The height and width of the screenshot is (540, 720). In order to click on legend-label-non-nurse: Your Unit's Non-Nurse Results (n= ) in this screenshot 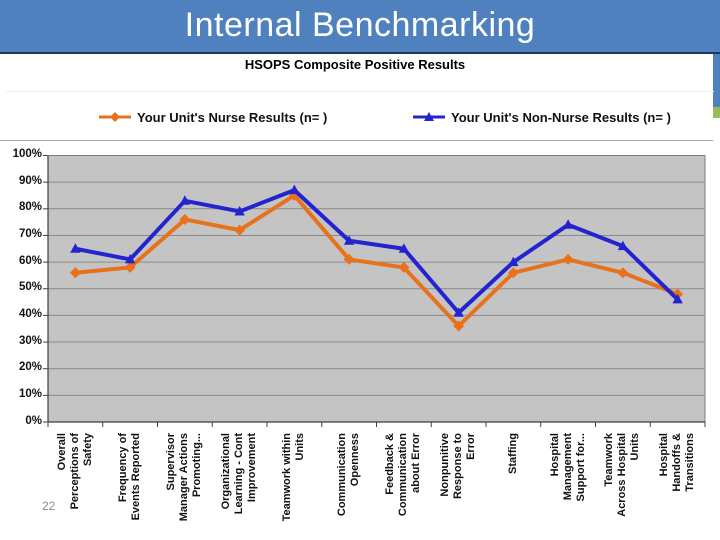, I will do `click(561, 117)`.